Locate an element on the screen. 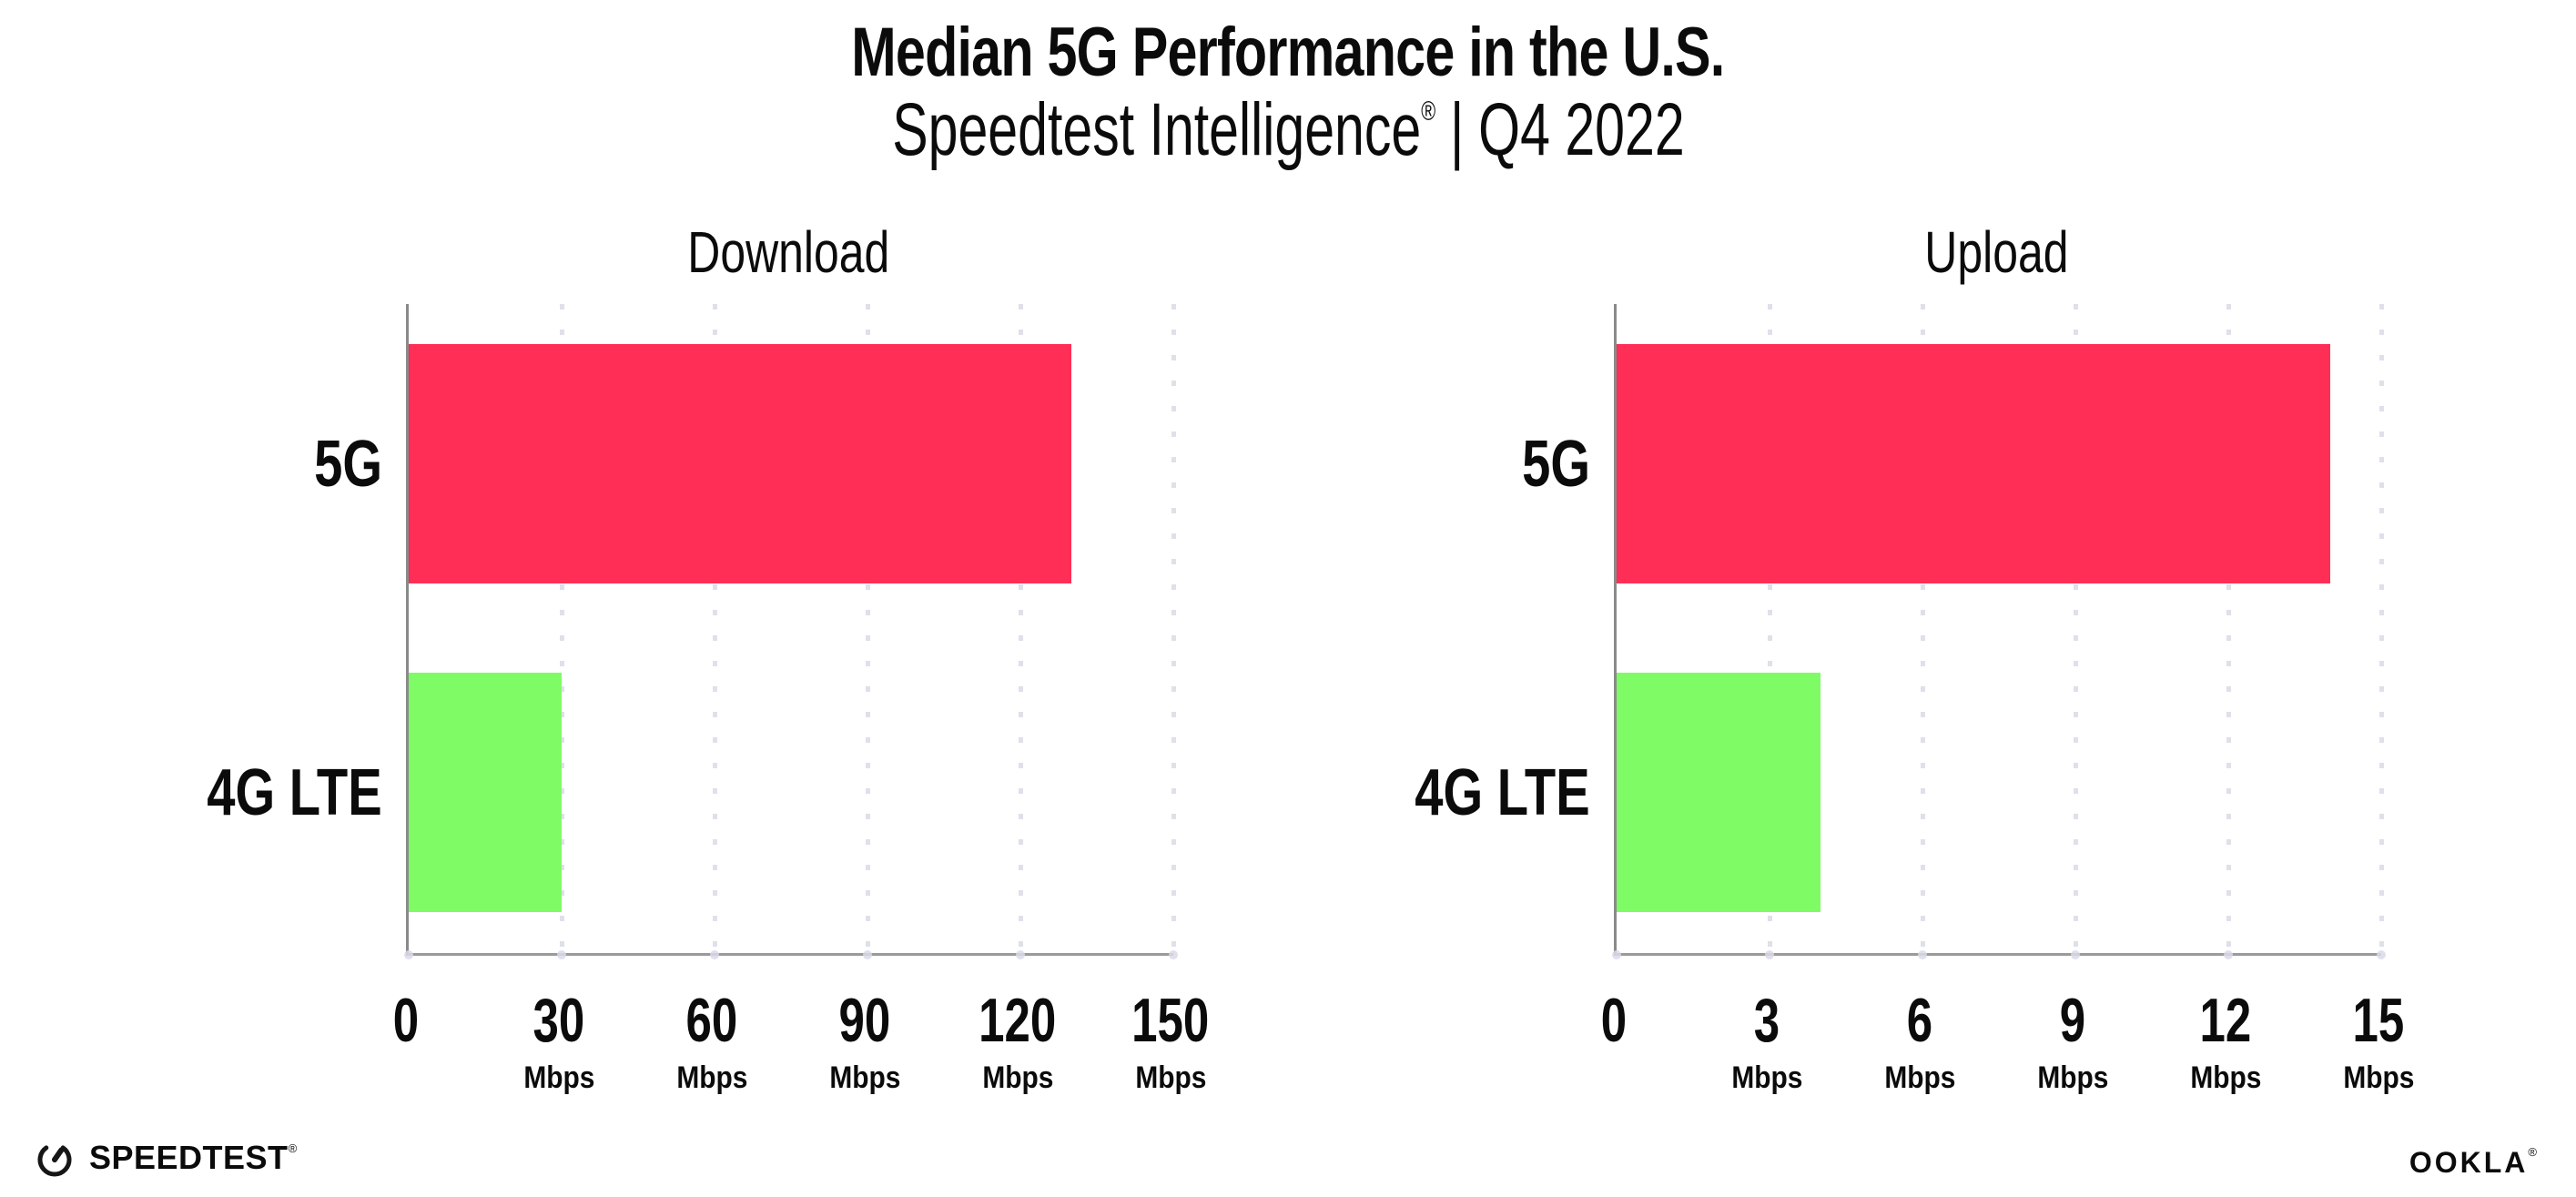 Image resolution: width=2576 pixels, height=1197 pixels. category-label-4g-lte-download: 4G LTE is located at coordinates (294, 793).